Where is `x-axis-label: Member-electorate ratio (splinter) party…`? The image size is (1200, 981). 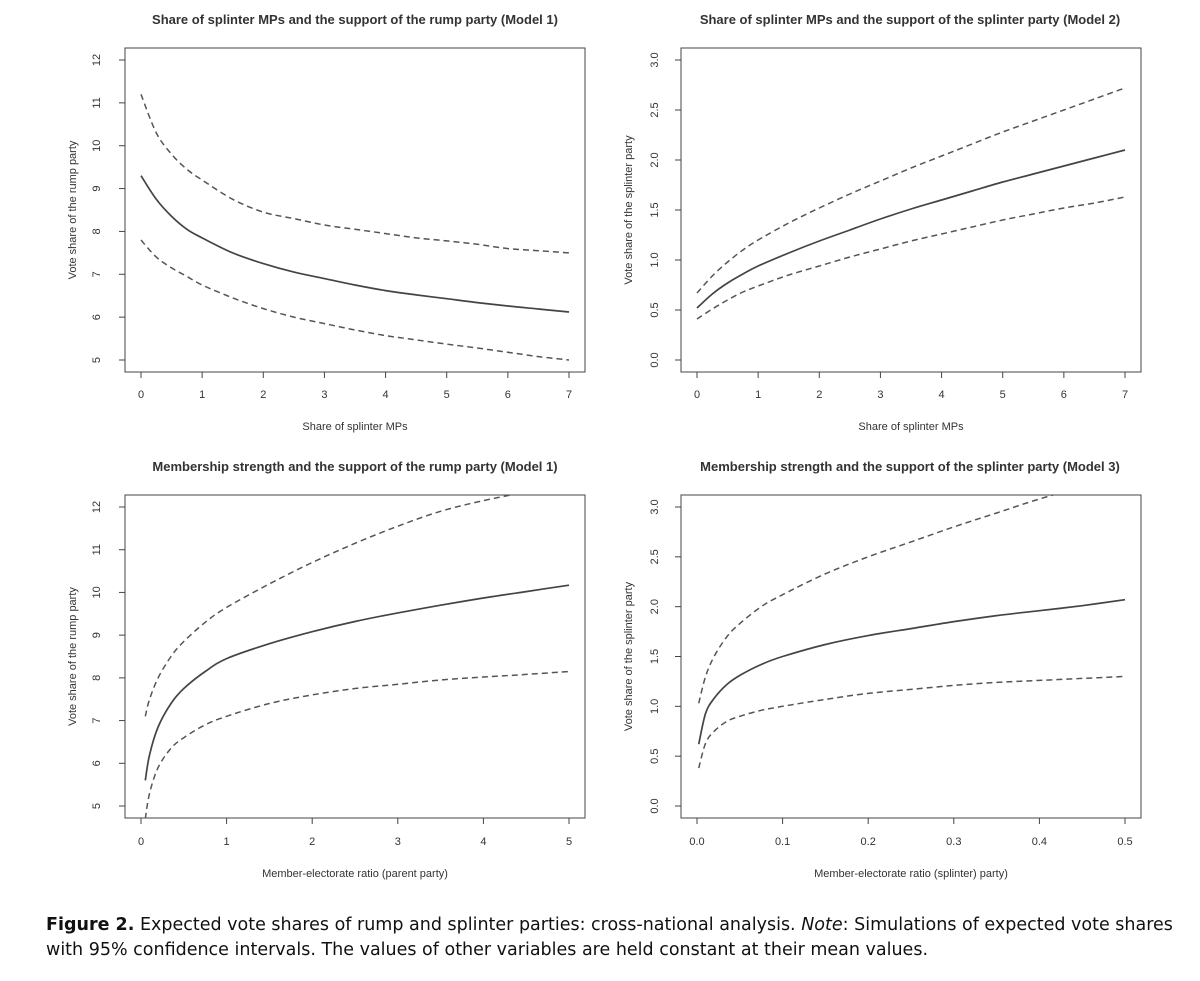
x-axis-label: Member-electorate ratio (splinter) party… is located at coordinates (911, 874).